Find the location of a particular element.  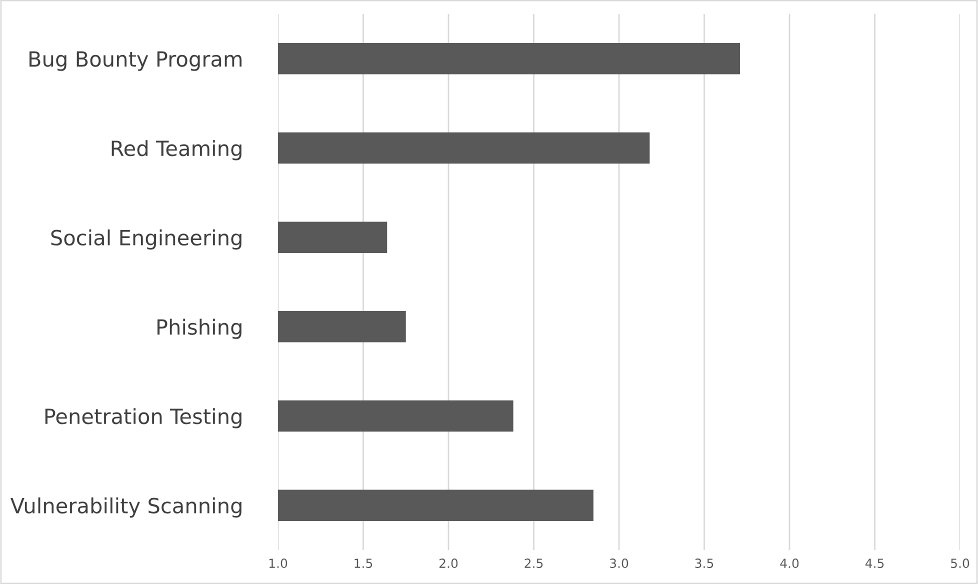

x-tick-label: 4.0 is located at coordinates (789, 563).